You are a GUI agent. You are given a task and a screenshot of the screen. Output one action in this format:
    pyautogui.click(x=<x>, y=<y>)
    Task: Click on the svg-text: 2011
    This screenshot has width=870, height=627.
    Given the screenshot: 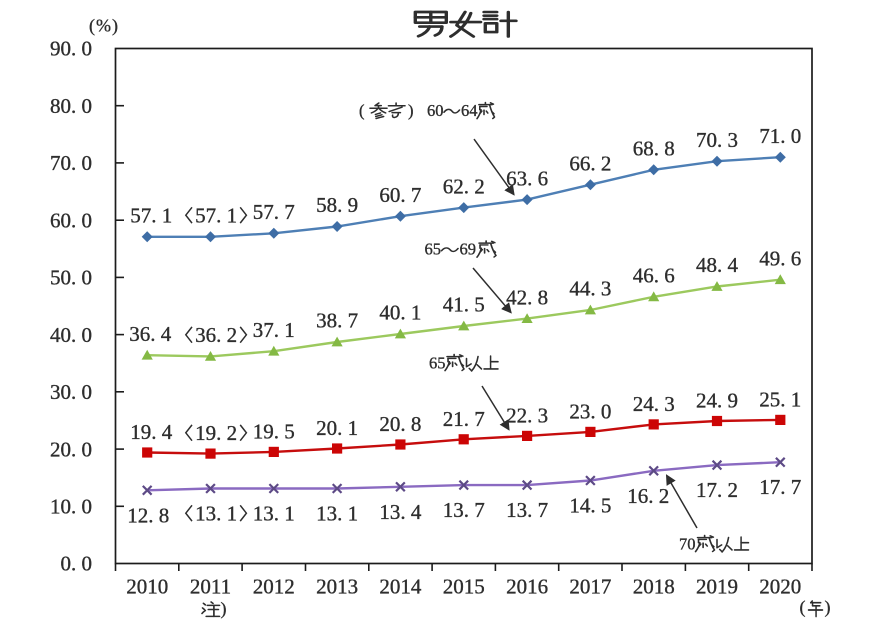 What is the action you would take?
    pyautogui.click(x=210, y=587)
    